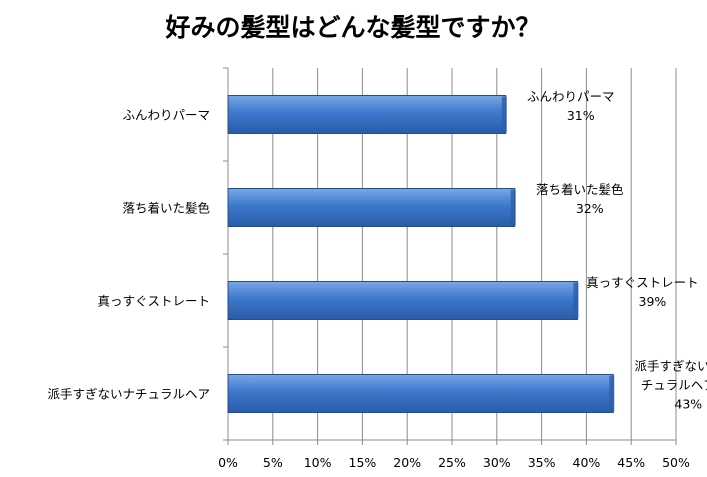 The height and width of the screenshot is (477, 707). I want to click on data-label-category: 落ち着いた髪色, so click(580, 189).